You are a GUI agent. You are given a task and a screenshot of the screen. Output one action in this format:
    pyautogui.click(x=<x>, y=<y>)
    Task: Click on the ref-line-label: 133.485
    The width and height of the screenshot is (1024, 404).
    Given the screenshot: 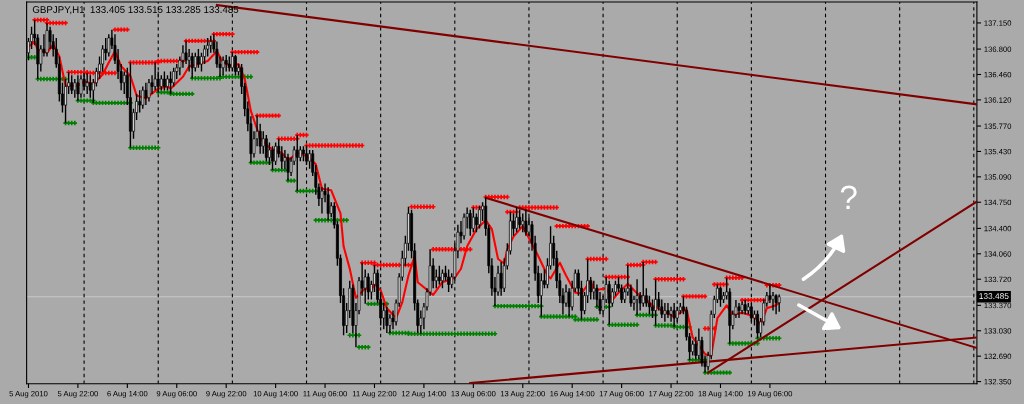 What is the action you would take?
    pyautogui.click(x=994, y=296)
    